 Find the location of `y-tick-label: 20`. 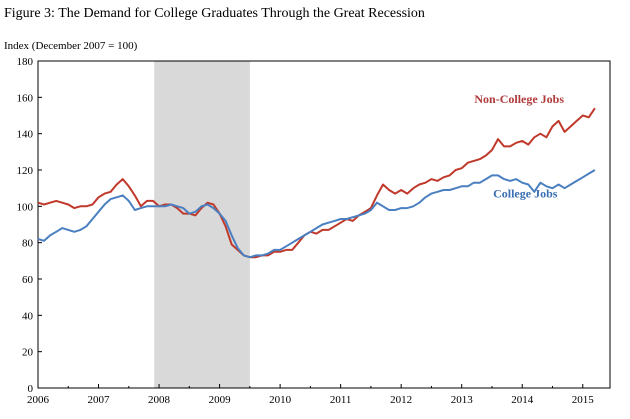

y-tick-label: 20 is located at coordinates (28, 353).